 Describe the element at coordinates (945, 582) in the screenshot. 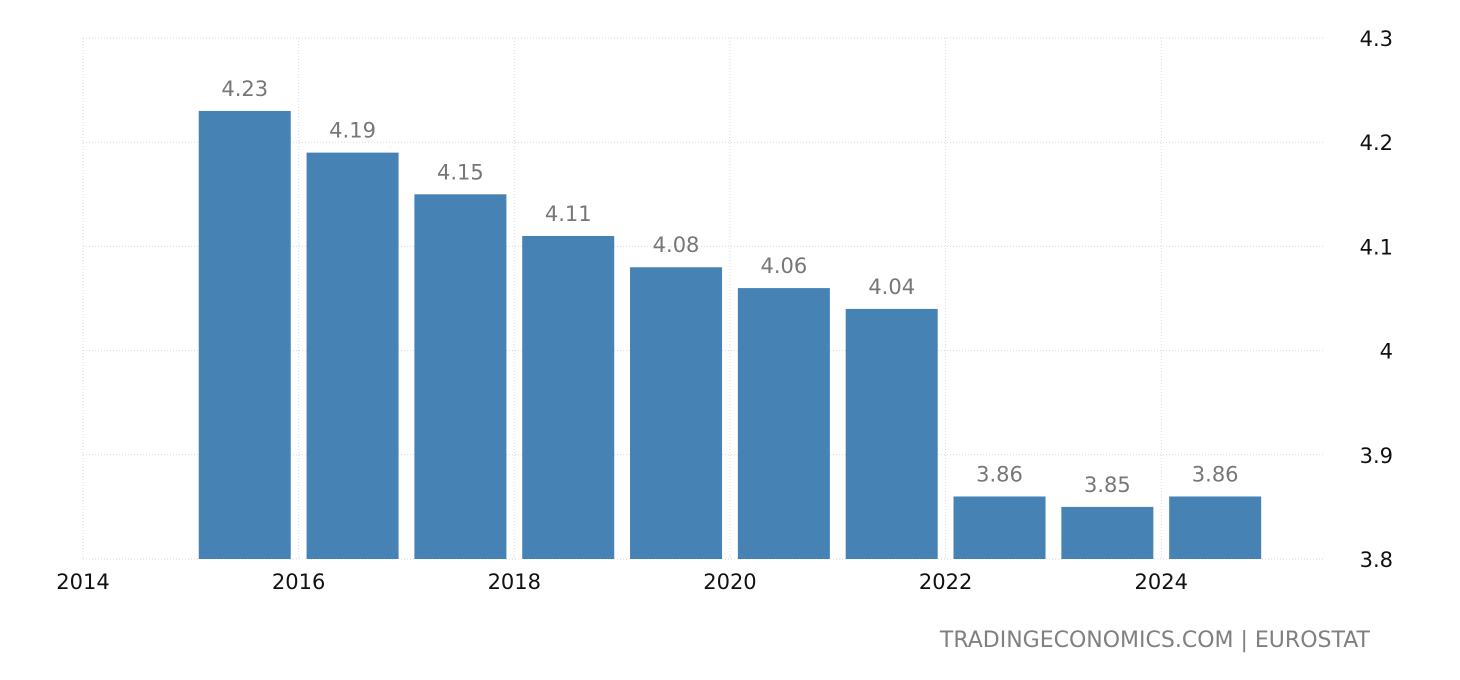

I see `x-tick-label: 2022` at that location.